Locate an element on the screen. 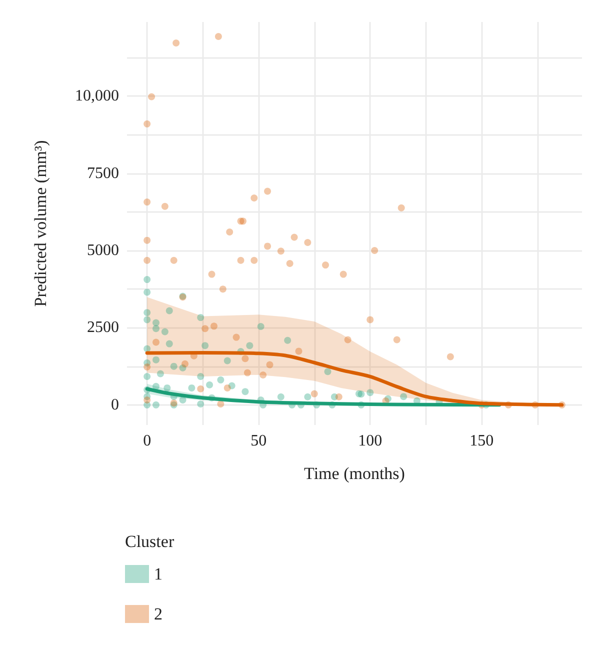  x-axis-title: Time (months) is located at coordinates (354, 473).